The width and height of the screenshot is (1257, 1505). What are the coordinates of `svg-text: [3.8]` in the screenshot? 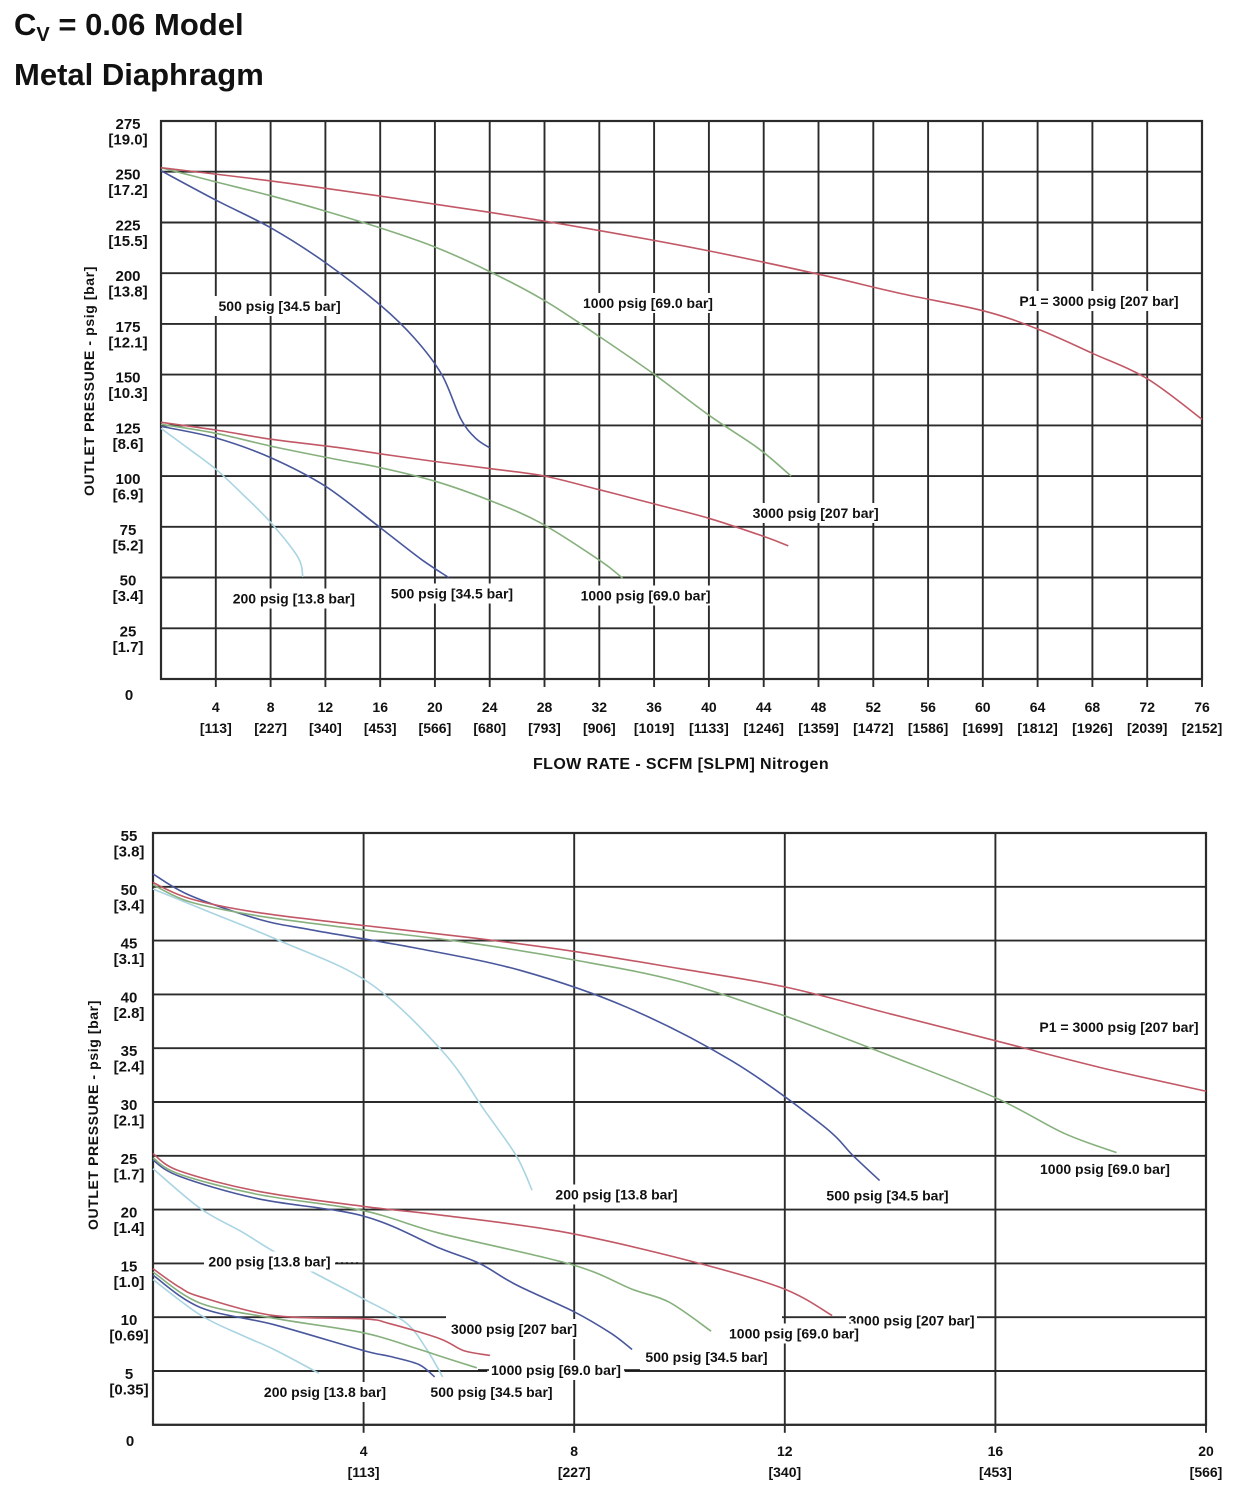 It's located at (129, 852).